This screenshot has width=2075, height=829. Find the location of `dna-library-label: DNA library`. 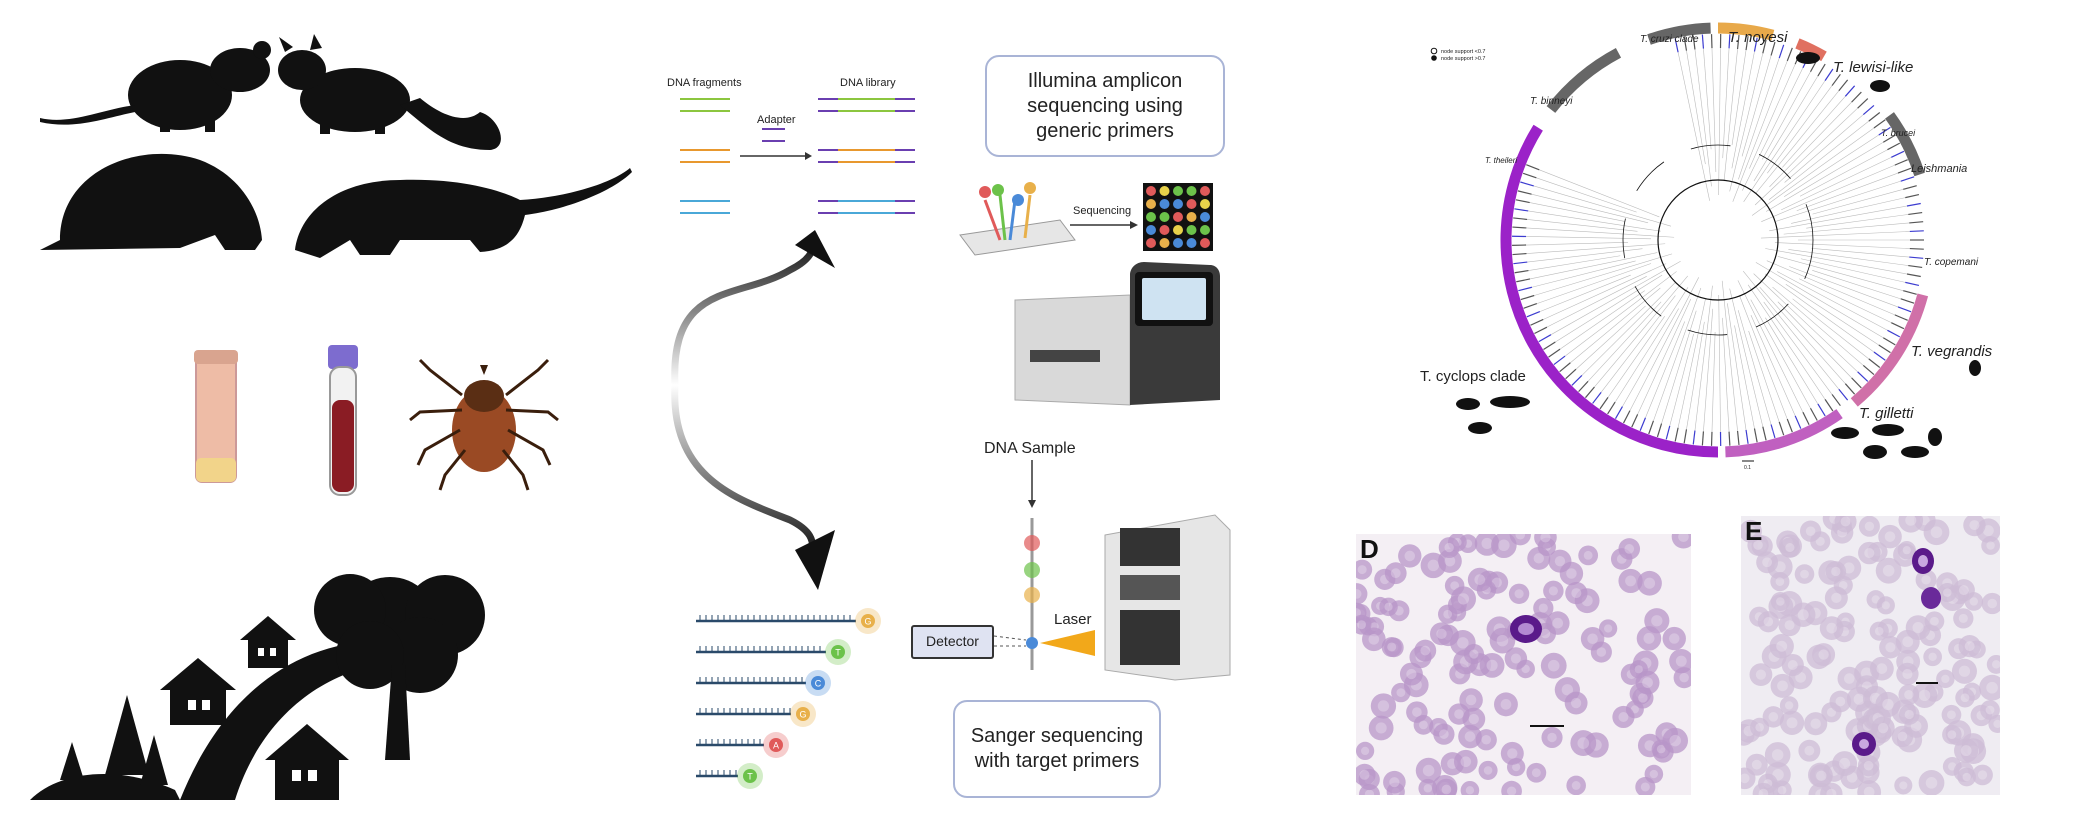

dna-library-label: DNA library is located at coordinates (868, 83).